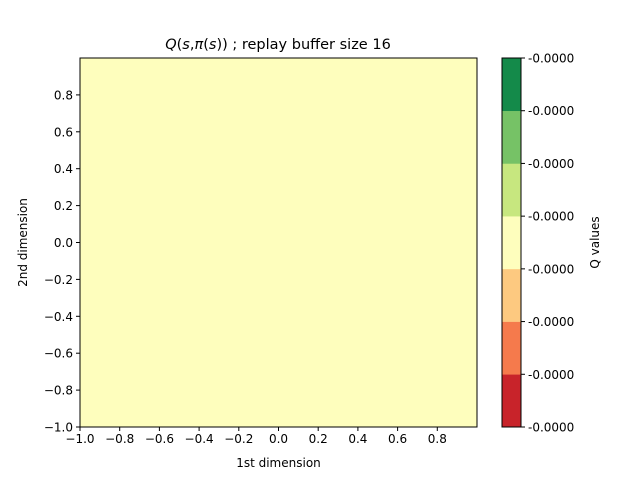 Image resolution: width=640 pixels, height=480 pixels. What do you see at coordinates (63, 206) in the screenshot?
I see `y-tick-label: 0.2` at bounding box center [63, 206].